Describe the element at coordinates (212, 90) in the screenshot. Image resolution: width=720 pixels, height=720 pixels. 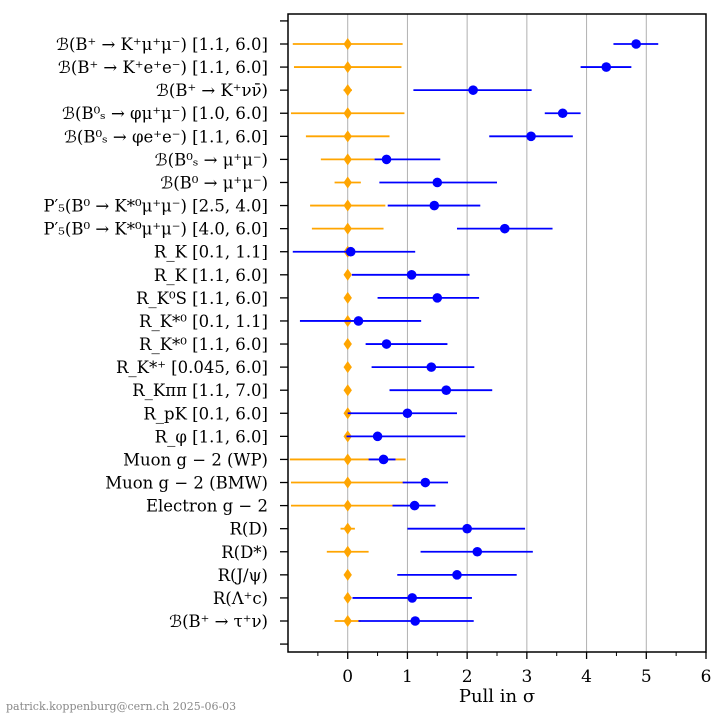
I see `category-label: ℬ(B⁺ → K⁺νν̄)` at that location.